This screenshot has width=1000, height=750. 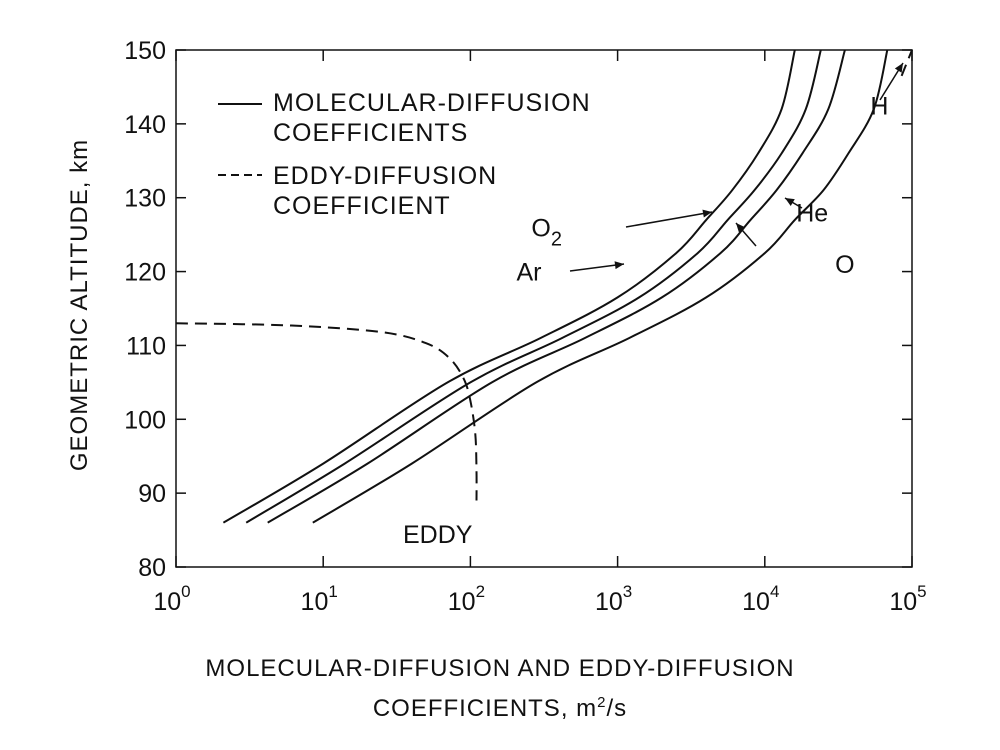 I want to click on y-tick-label: 100, so click(x=145, y=420).